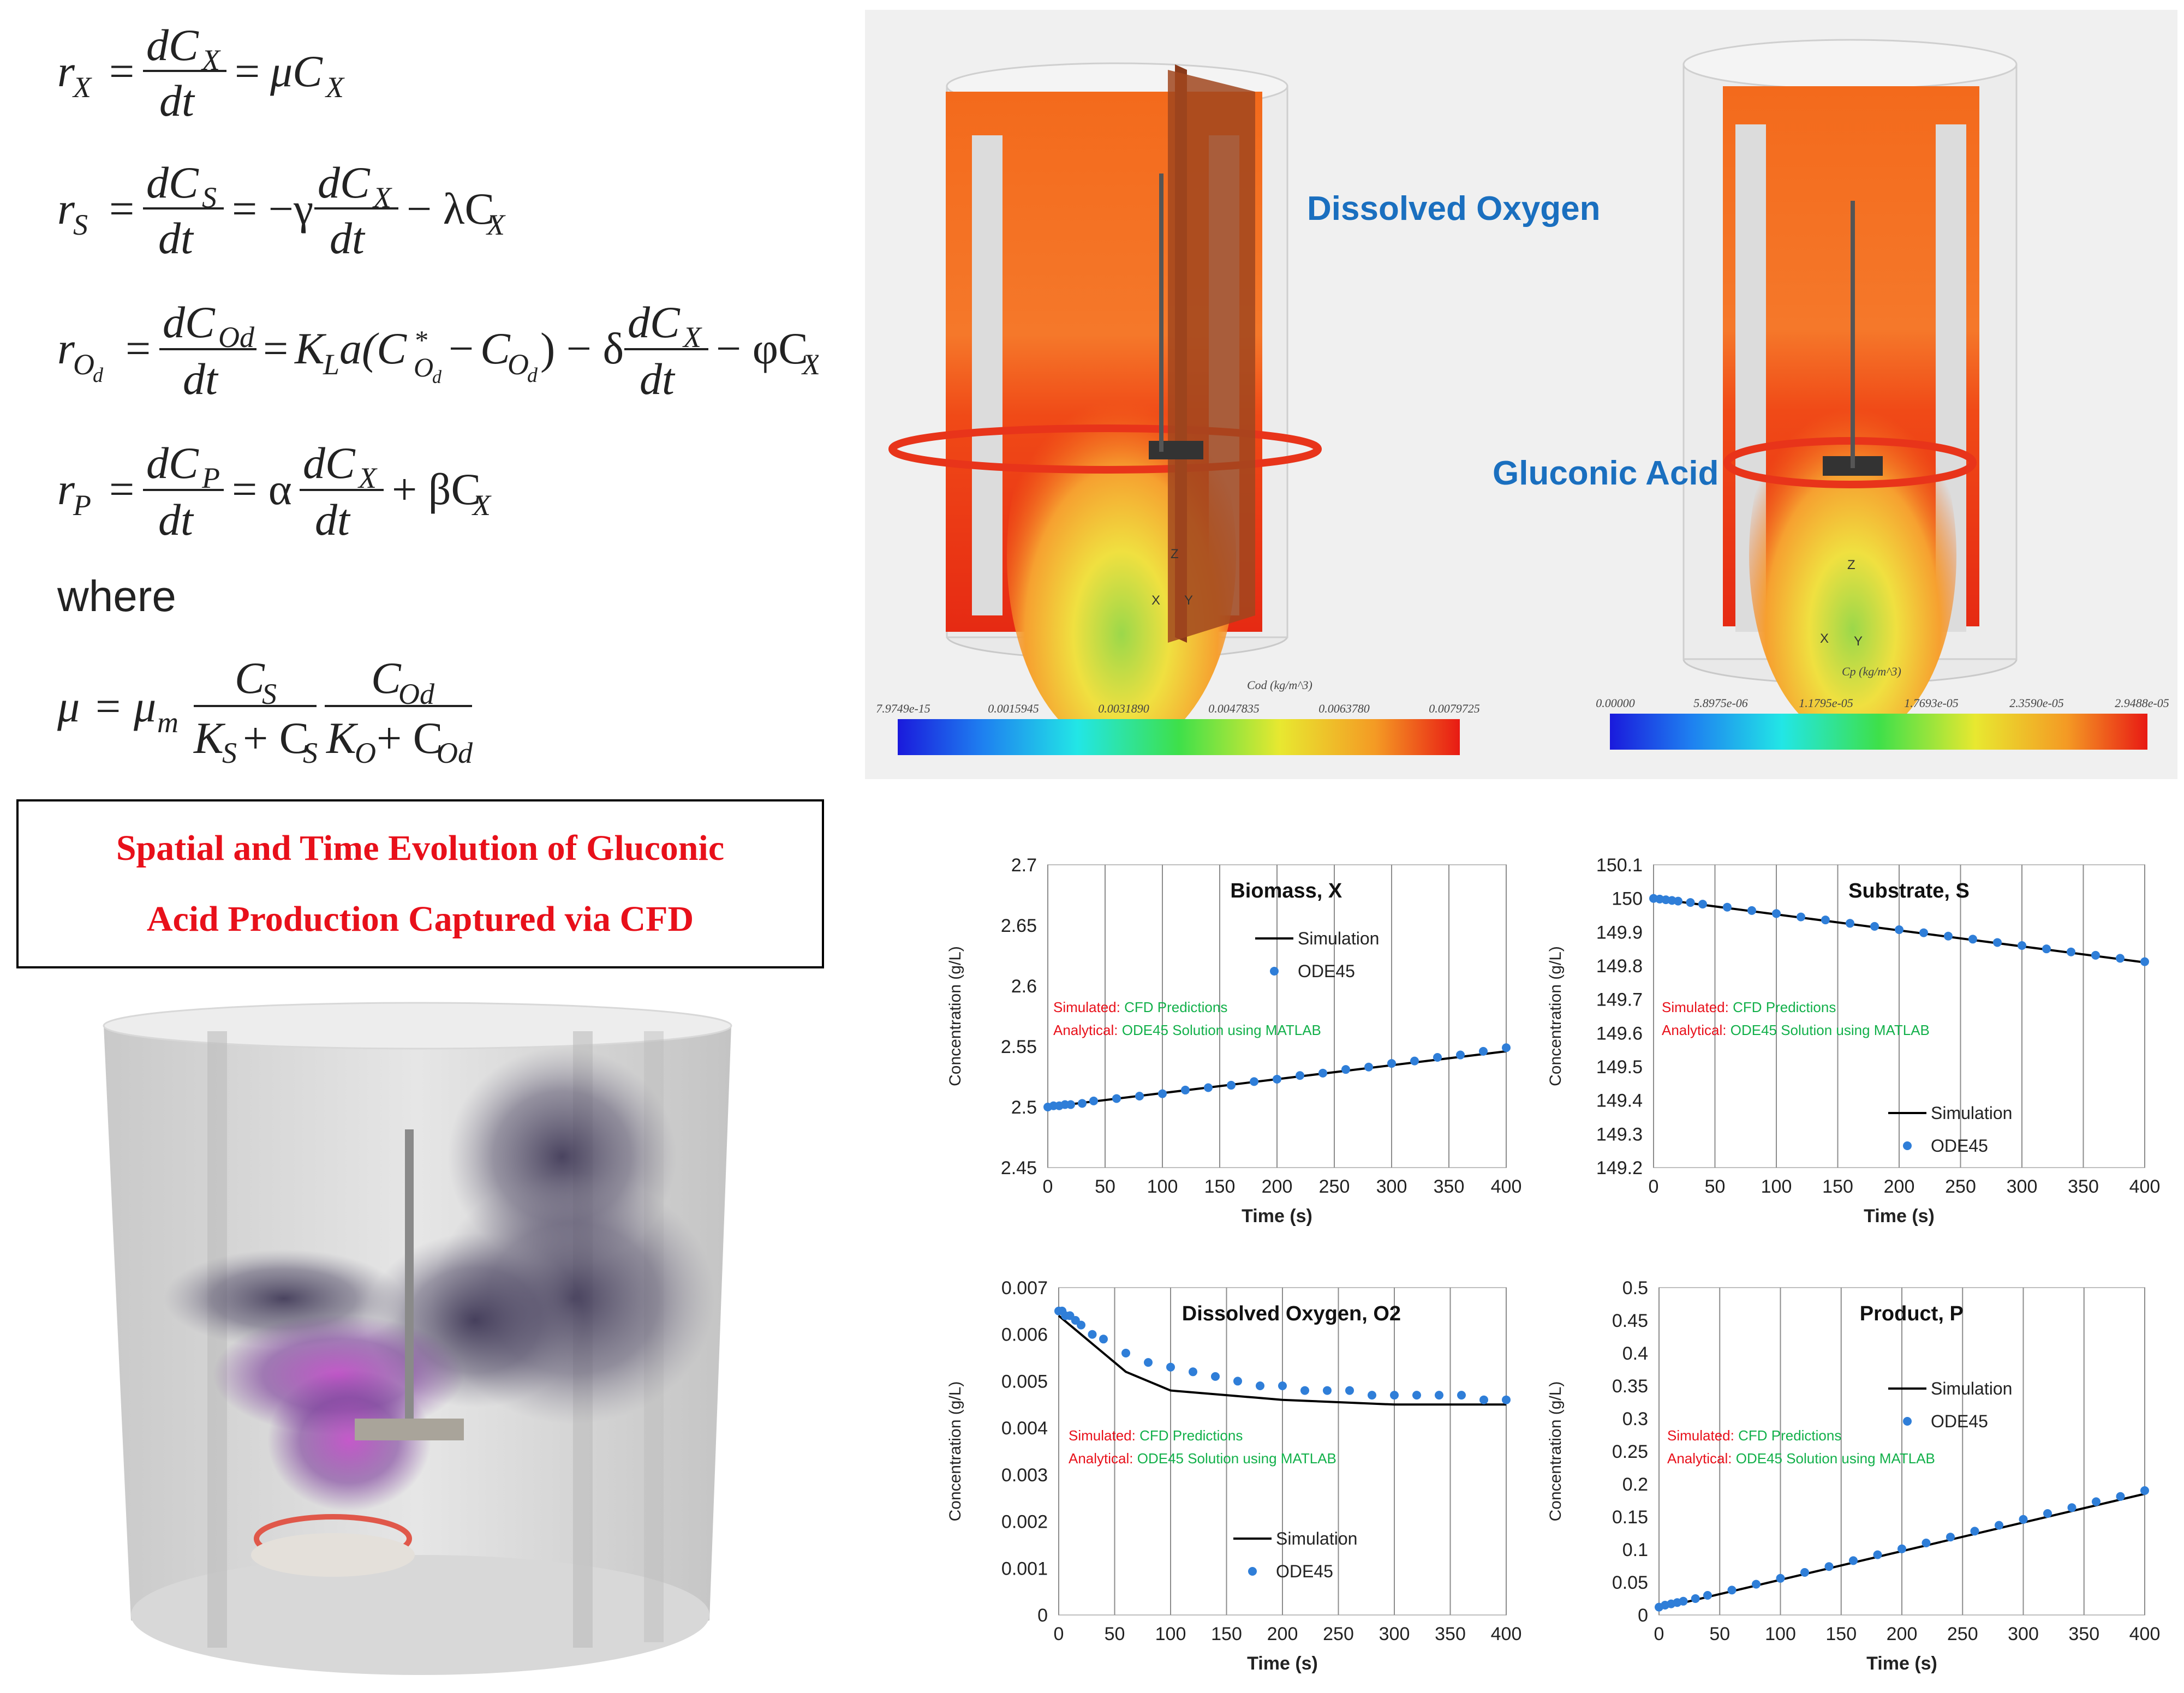  Describe the element at coordinates (1619, 932) in the screenshot. I see `y-tick-label: 149.9` at that location.